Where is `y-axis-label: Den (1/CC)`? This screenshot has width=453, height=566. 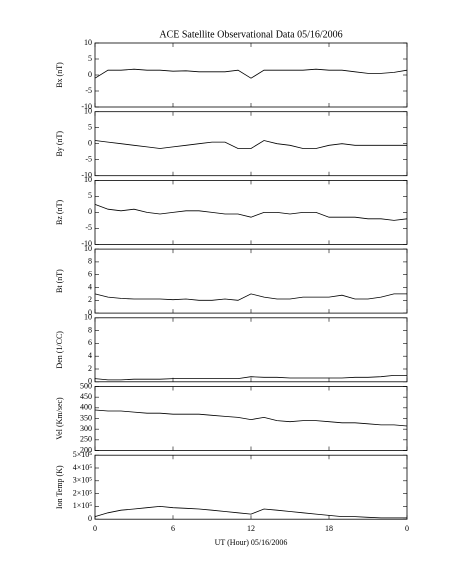
y-axis-label: Den (1/CC) is located at coordinates (59, 350).